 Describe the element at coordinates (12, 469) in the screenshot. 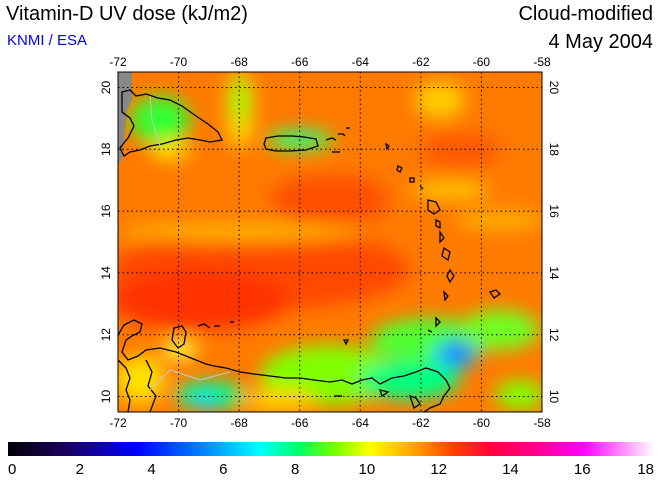

I see `colorbar-tick-label: 0` at that location.